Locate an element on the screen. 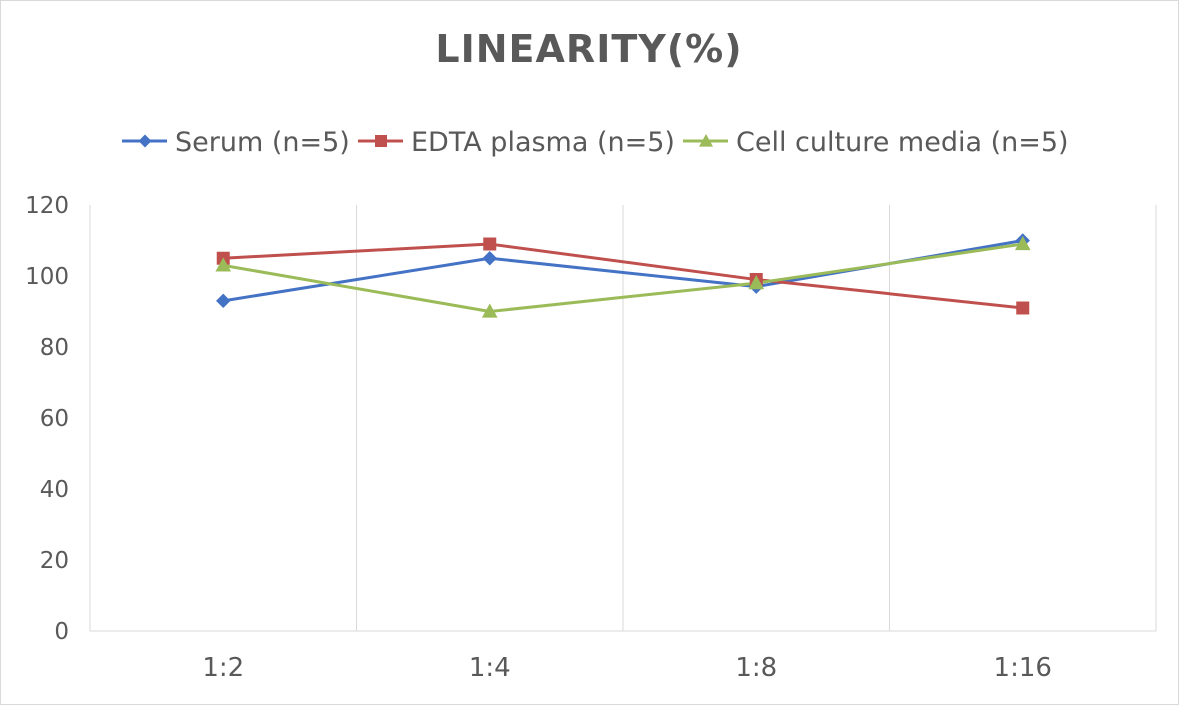 The height and width of the screenshot is (705, 1179). y-tick-label: 0 is located at coordinates (61, 632).